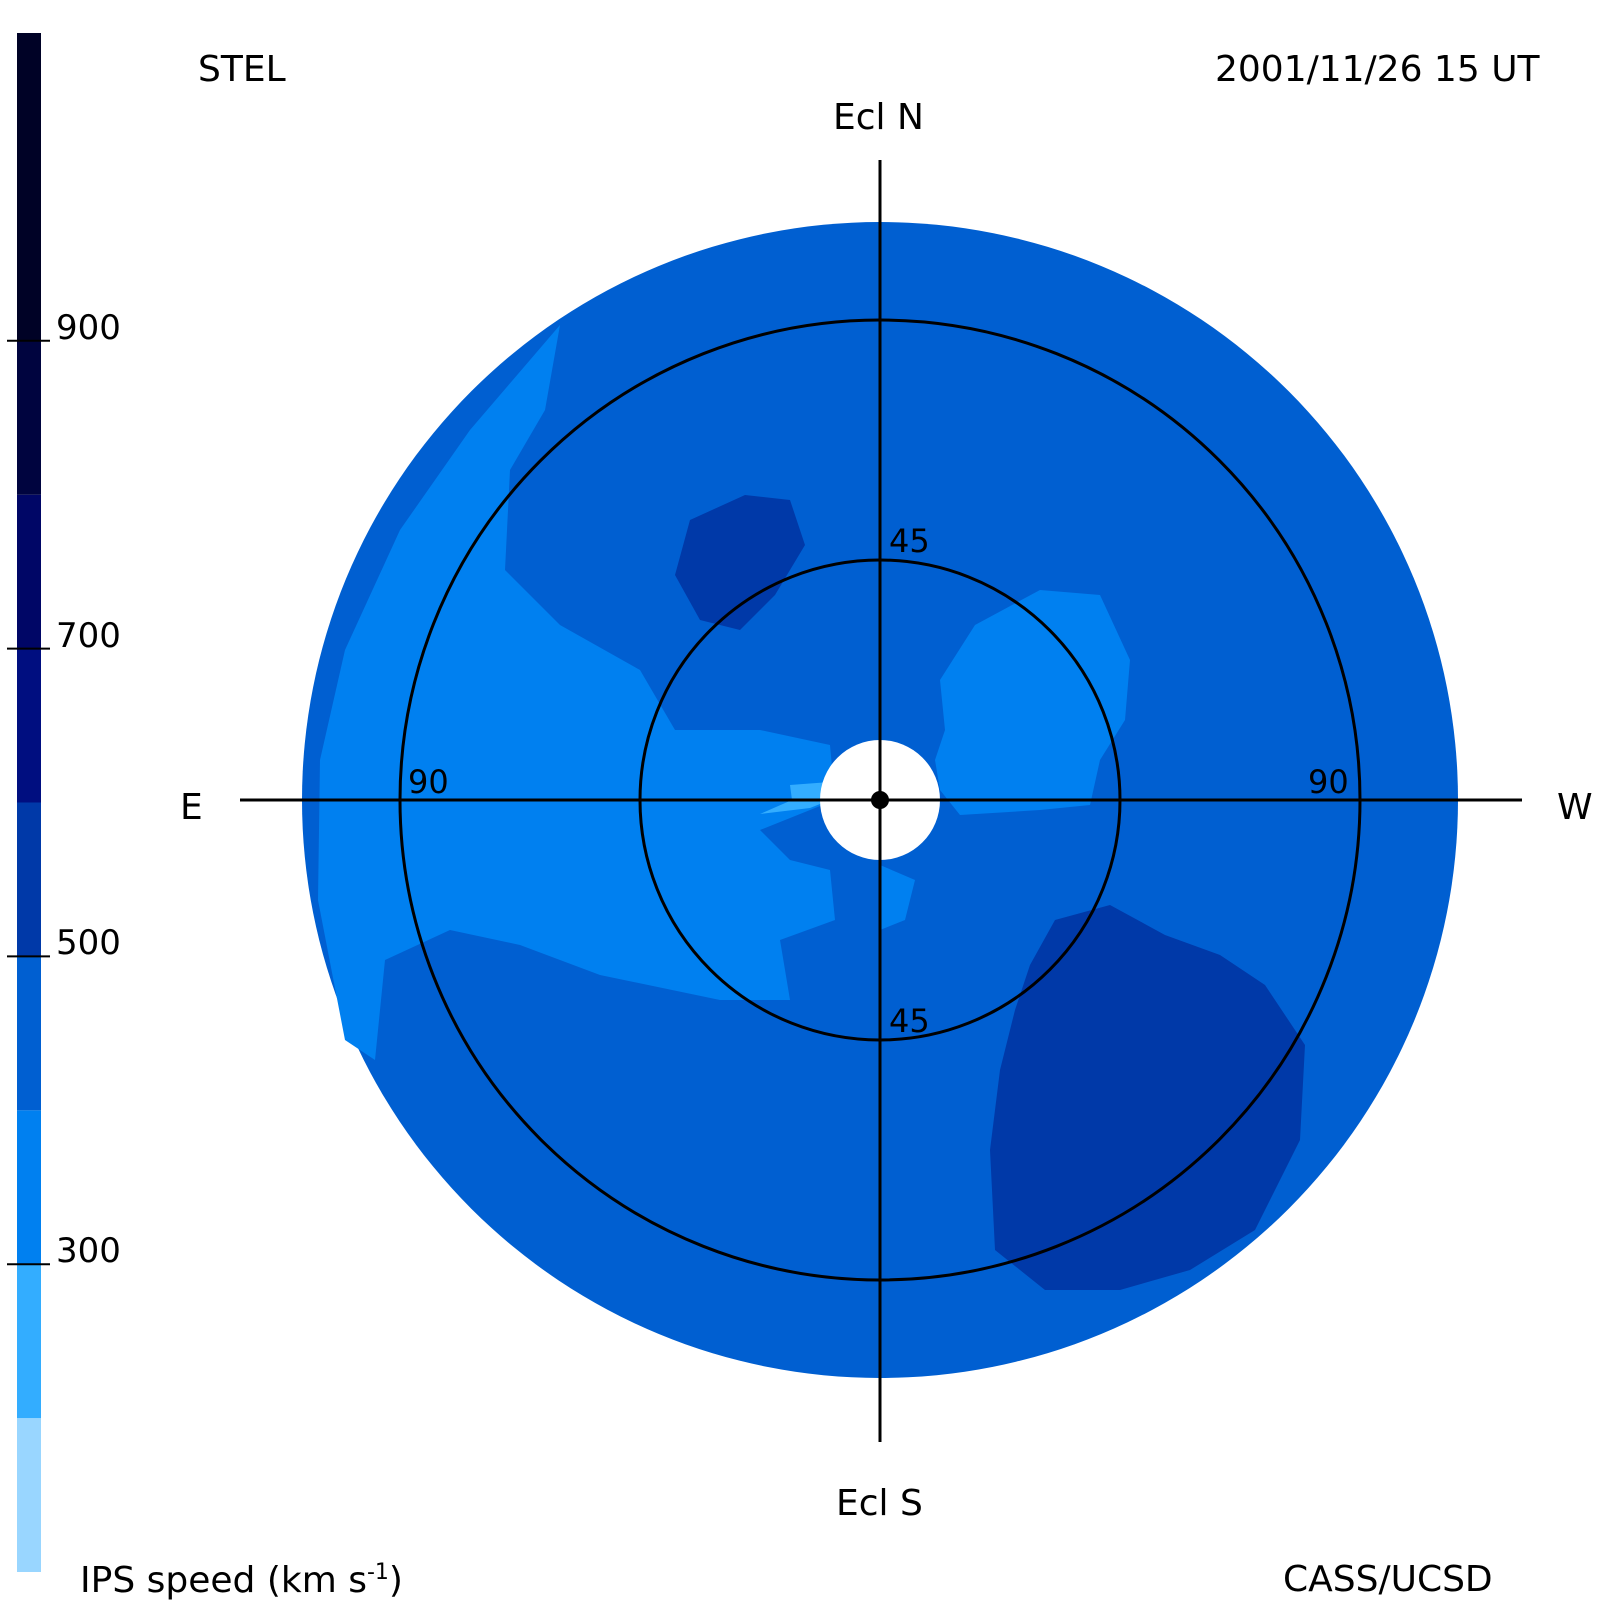  I want to click on colorbar-title-close: ), so click(395, 1580).